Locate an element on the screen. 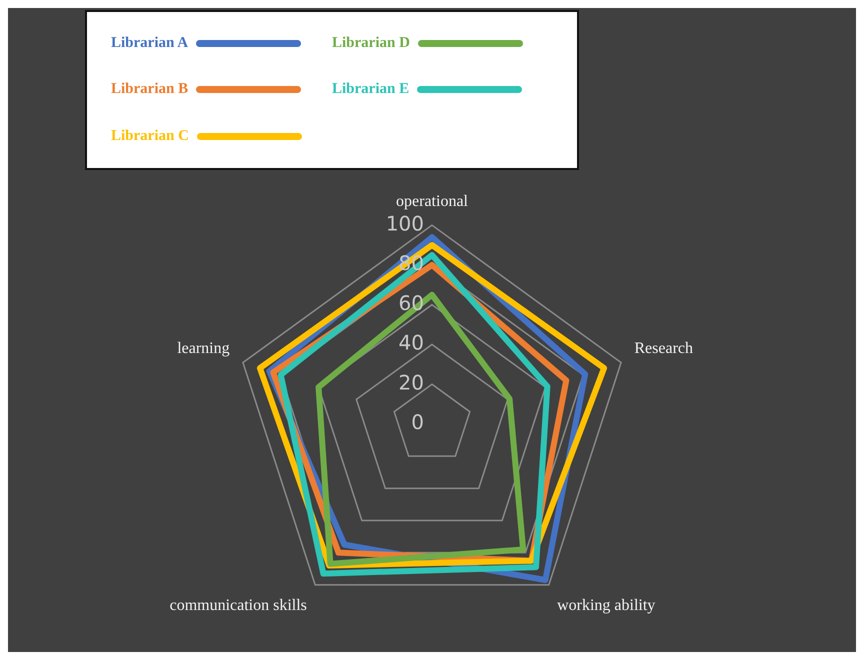  y-tick-label: 0 is located at coordinates (417, 422).